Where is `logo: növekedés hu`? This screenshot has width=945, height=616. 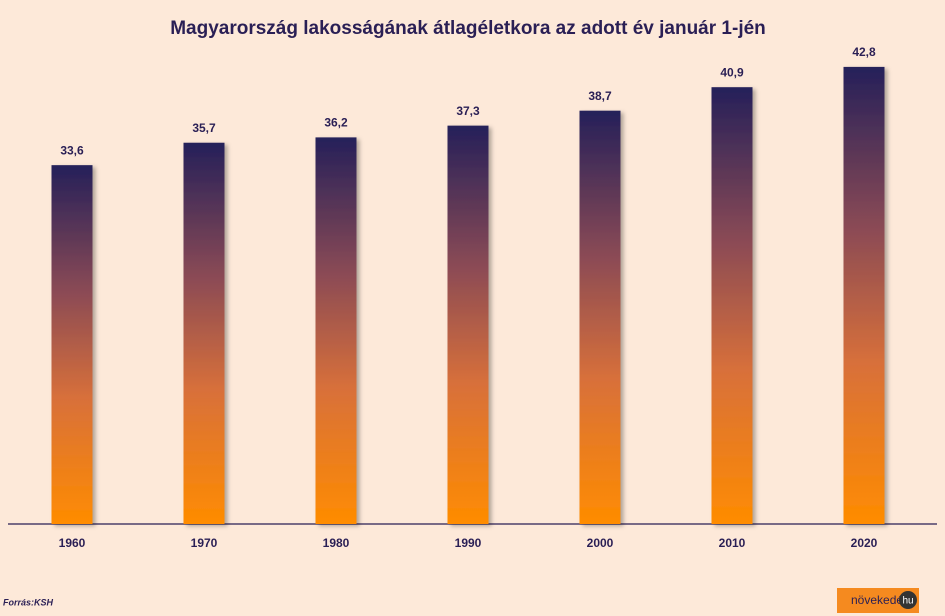
logo: növekedés hu is located at coordinates (878, 600).